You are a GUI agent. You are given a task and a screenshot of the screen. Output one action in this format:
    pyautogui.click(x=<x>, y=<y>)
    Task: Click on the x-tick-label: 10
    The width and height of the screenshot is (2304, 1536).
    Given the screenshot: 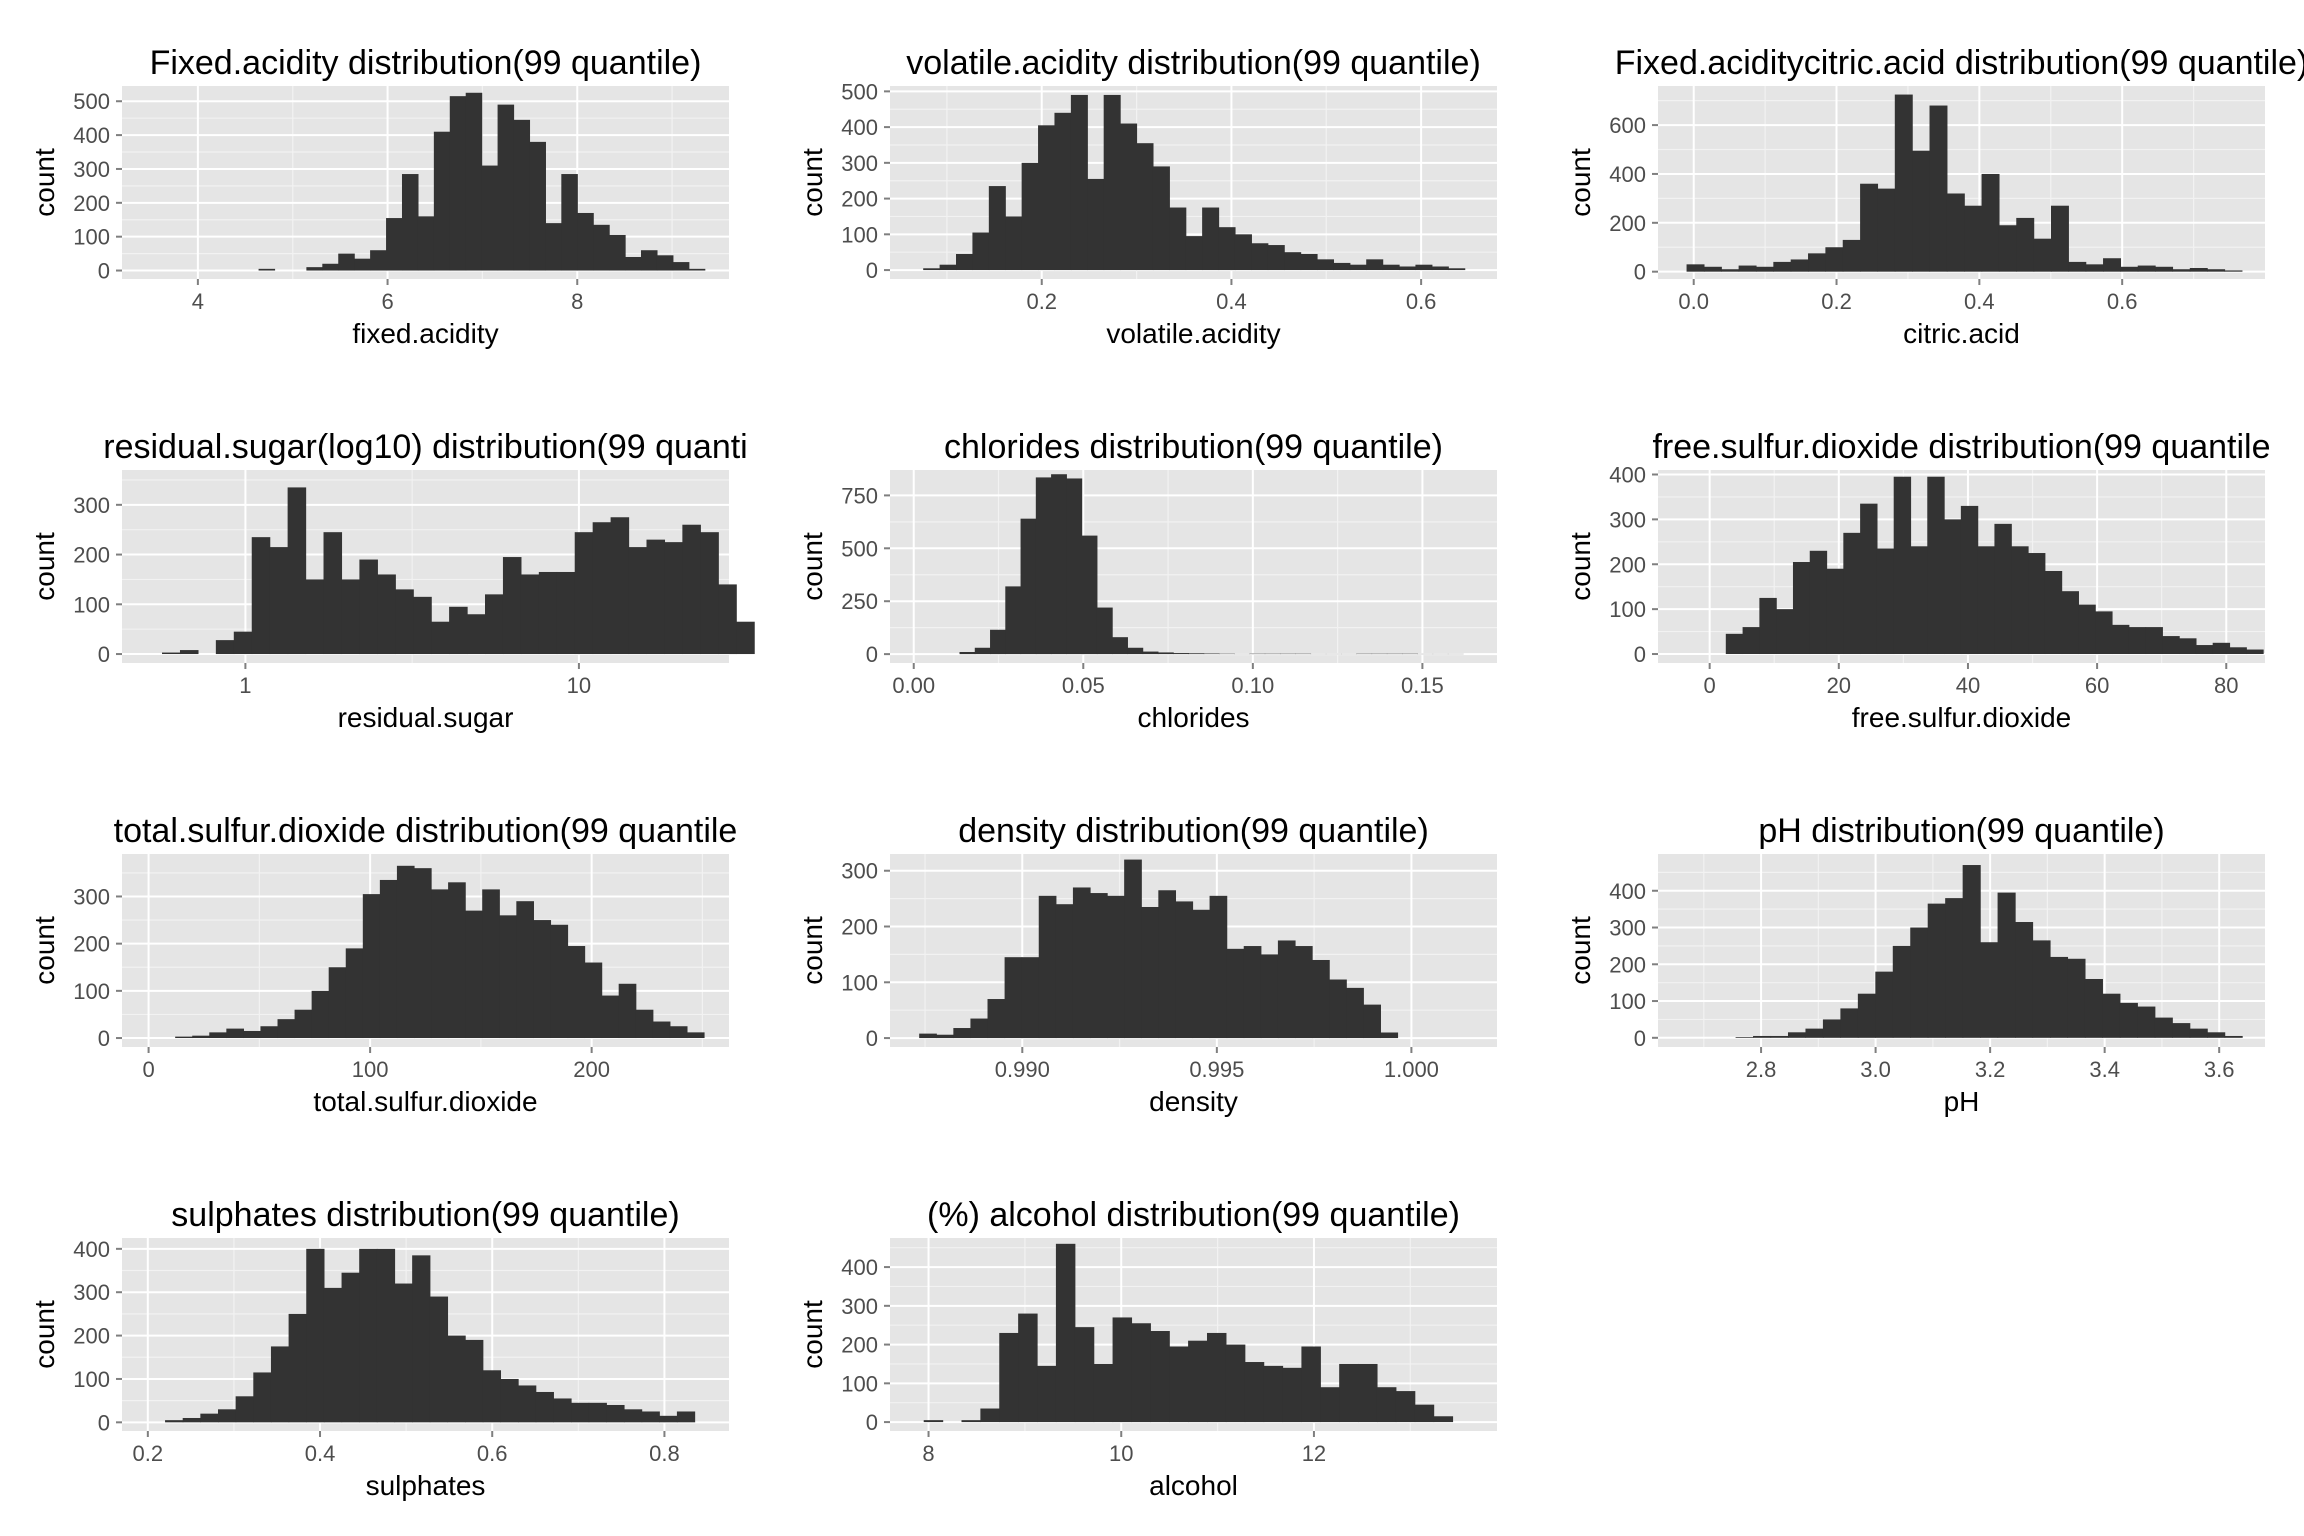 What is the action you would take?
    pyautogui.click(x=1121, y=1453)
    